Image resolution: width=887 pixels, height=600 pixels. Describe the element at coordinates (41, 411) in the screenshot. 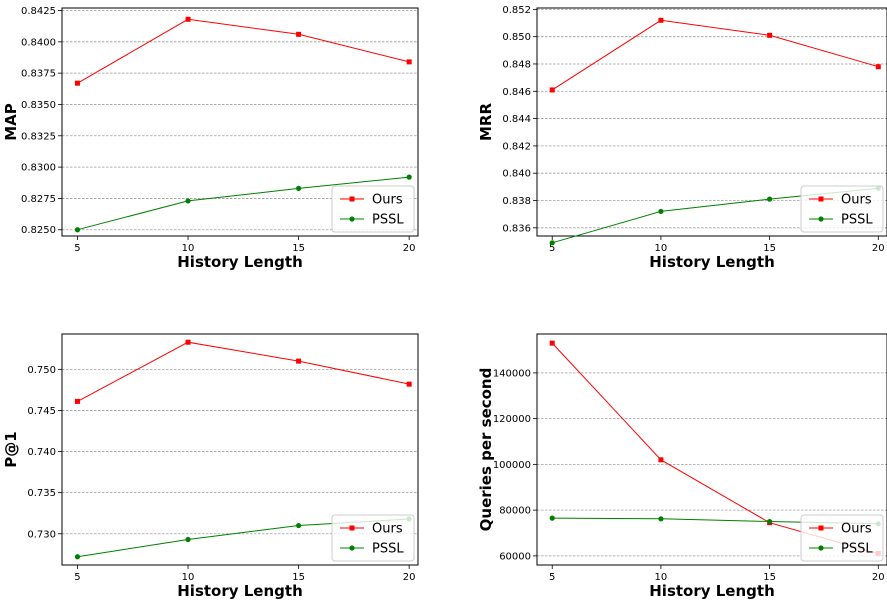

I see `y-tick-label: 0.745` at that location.